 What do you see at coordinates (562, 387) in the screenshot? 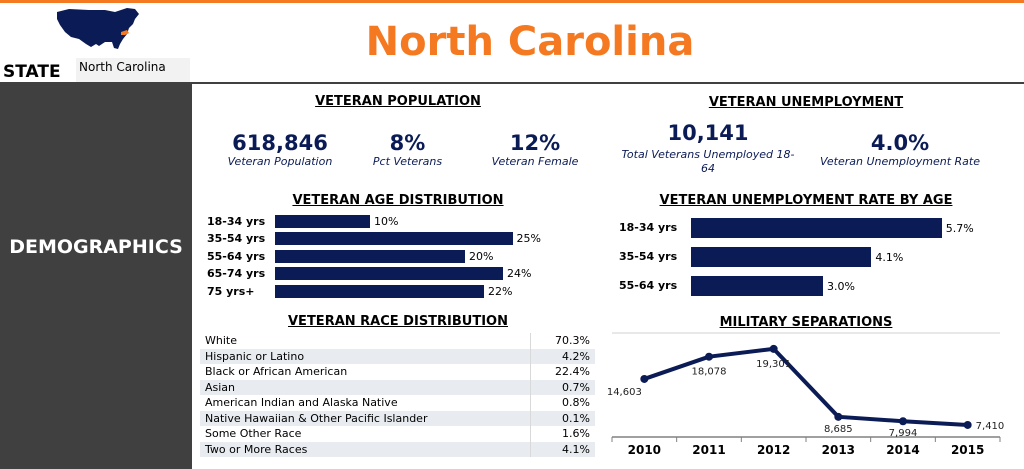
I see `race-pct: 0.7%` at bounding box center [562, 387].